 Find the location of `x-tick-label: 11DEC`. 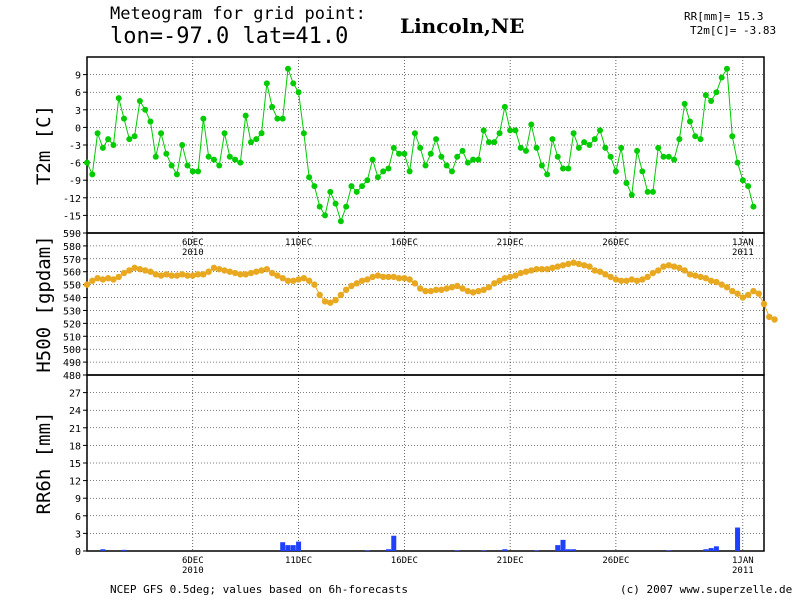

x-tick-label: 11DEC is located at coordinates (298, 561).